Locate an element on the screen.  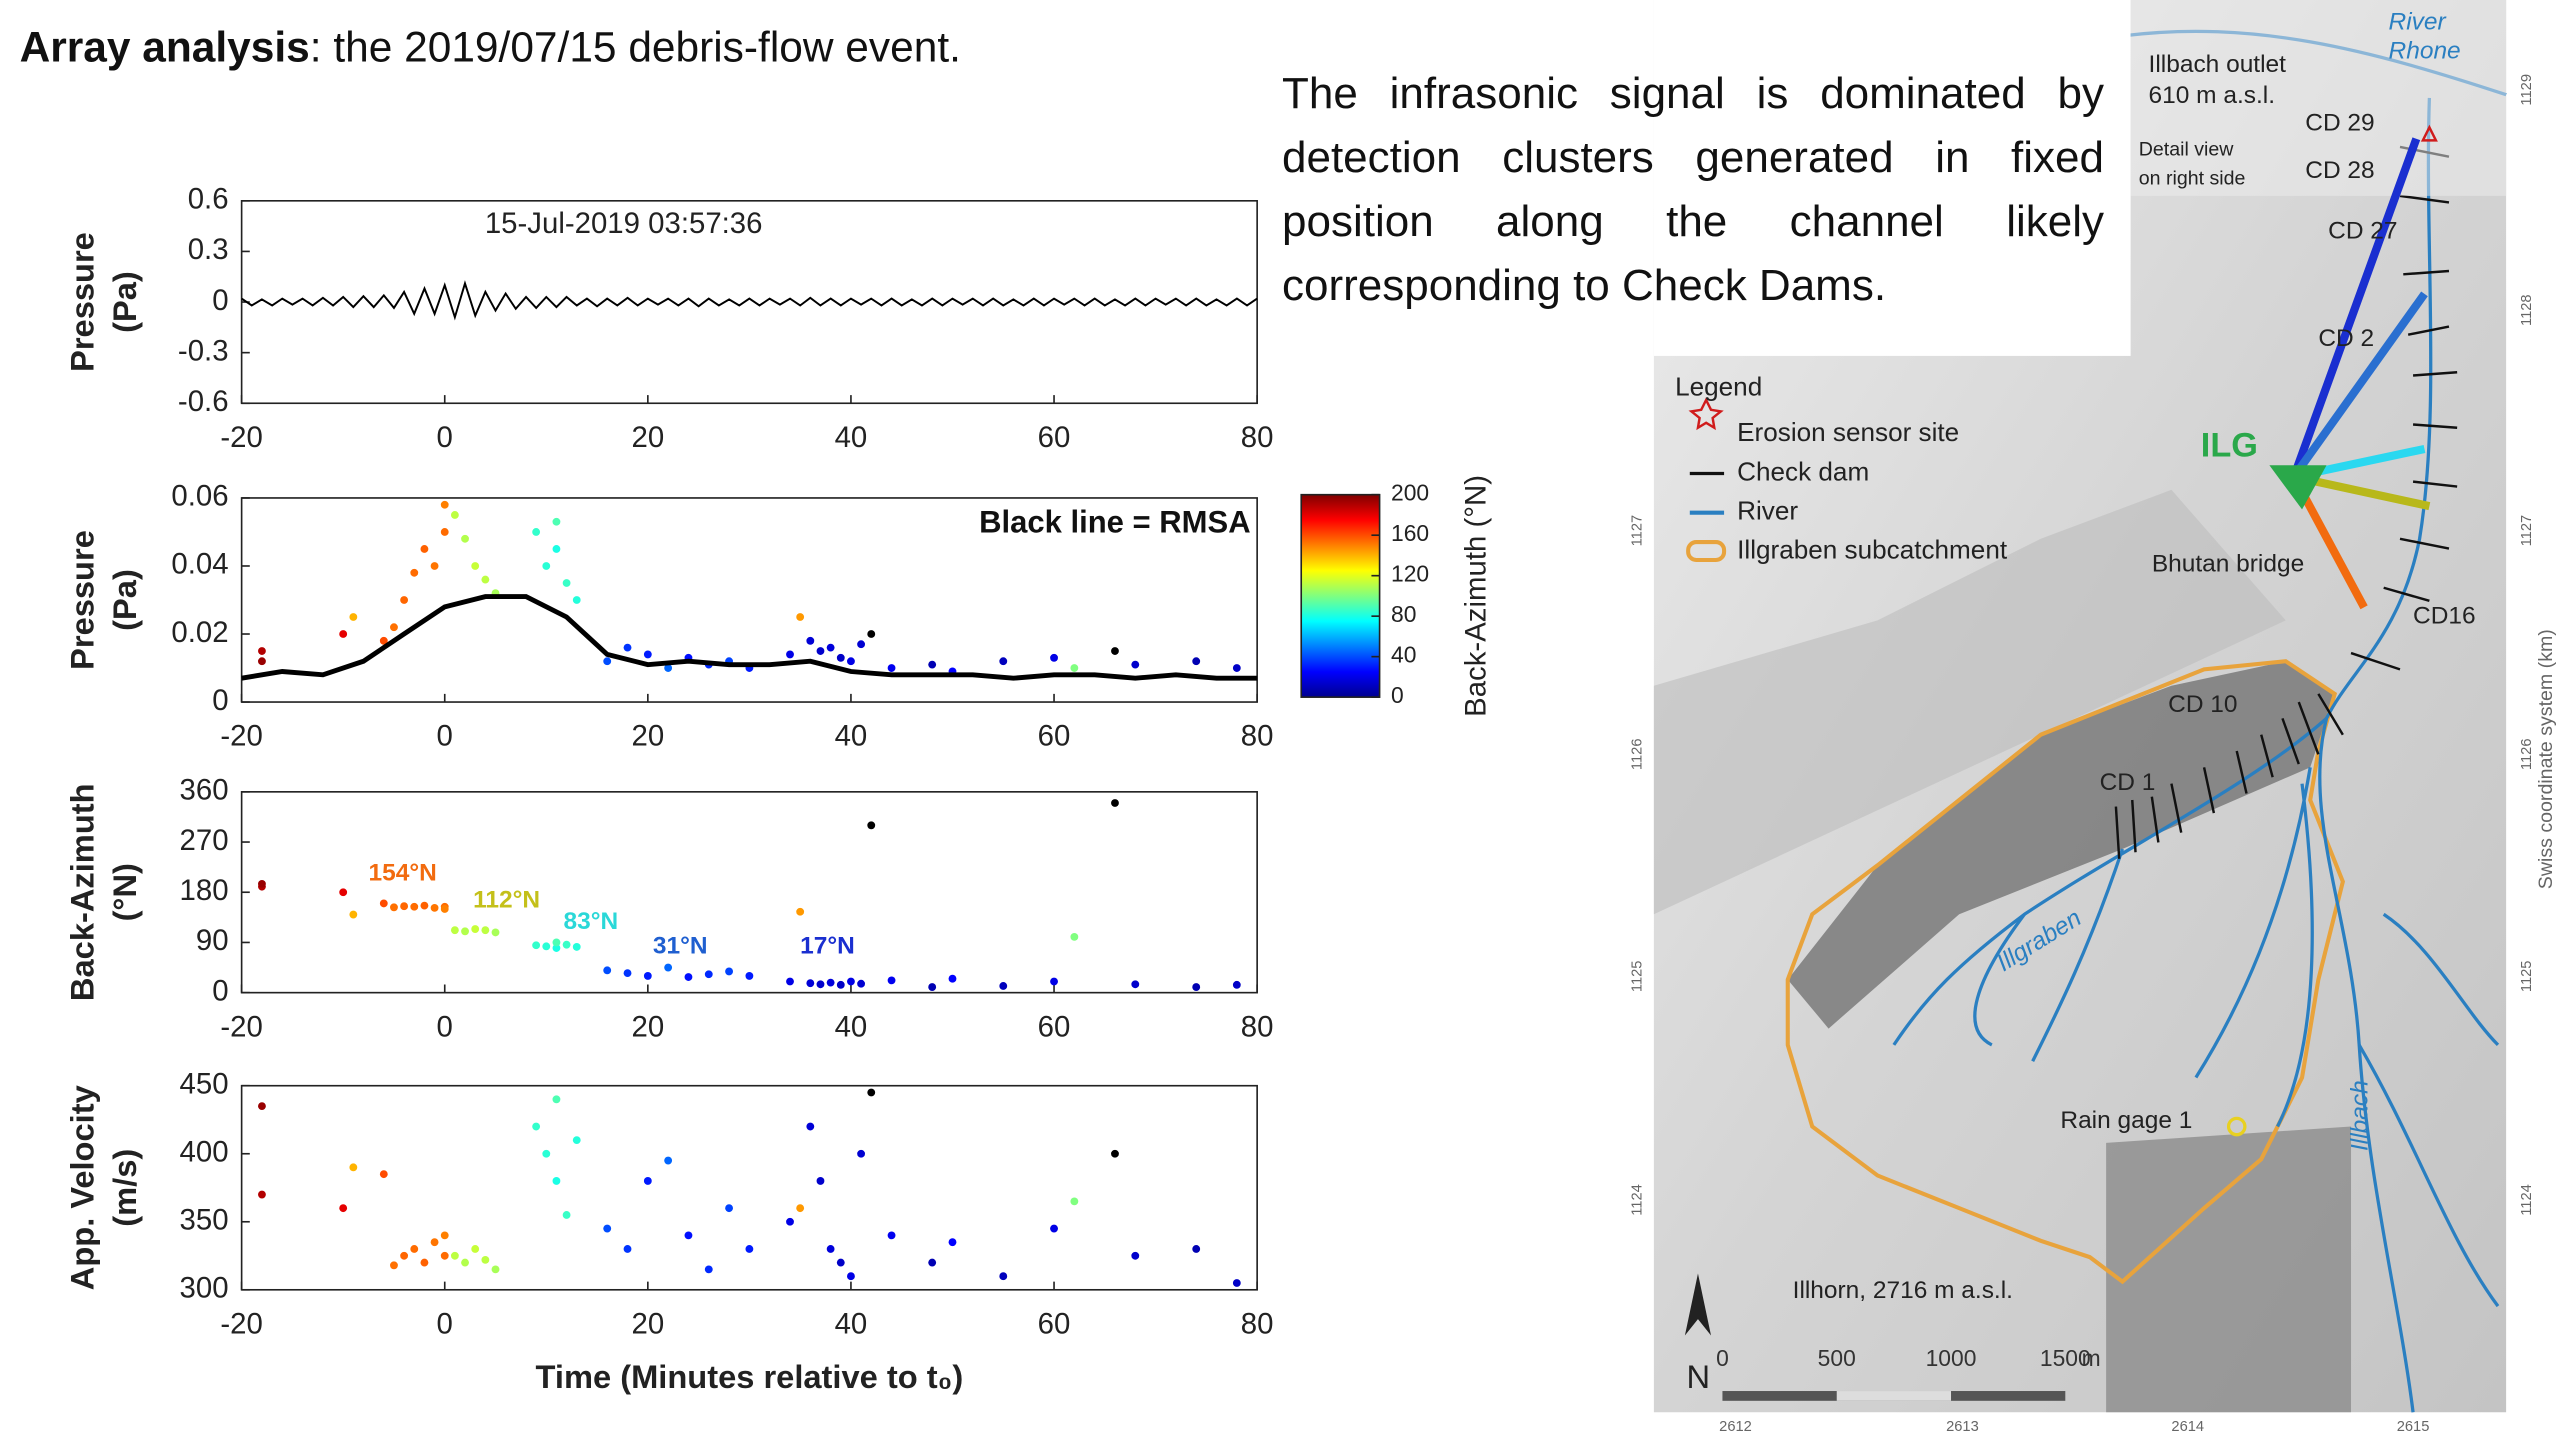
colorbar-label: Back-Azimuth (°N) is located at coordinates (1475, 596).